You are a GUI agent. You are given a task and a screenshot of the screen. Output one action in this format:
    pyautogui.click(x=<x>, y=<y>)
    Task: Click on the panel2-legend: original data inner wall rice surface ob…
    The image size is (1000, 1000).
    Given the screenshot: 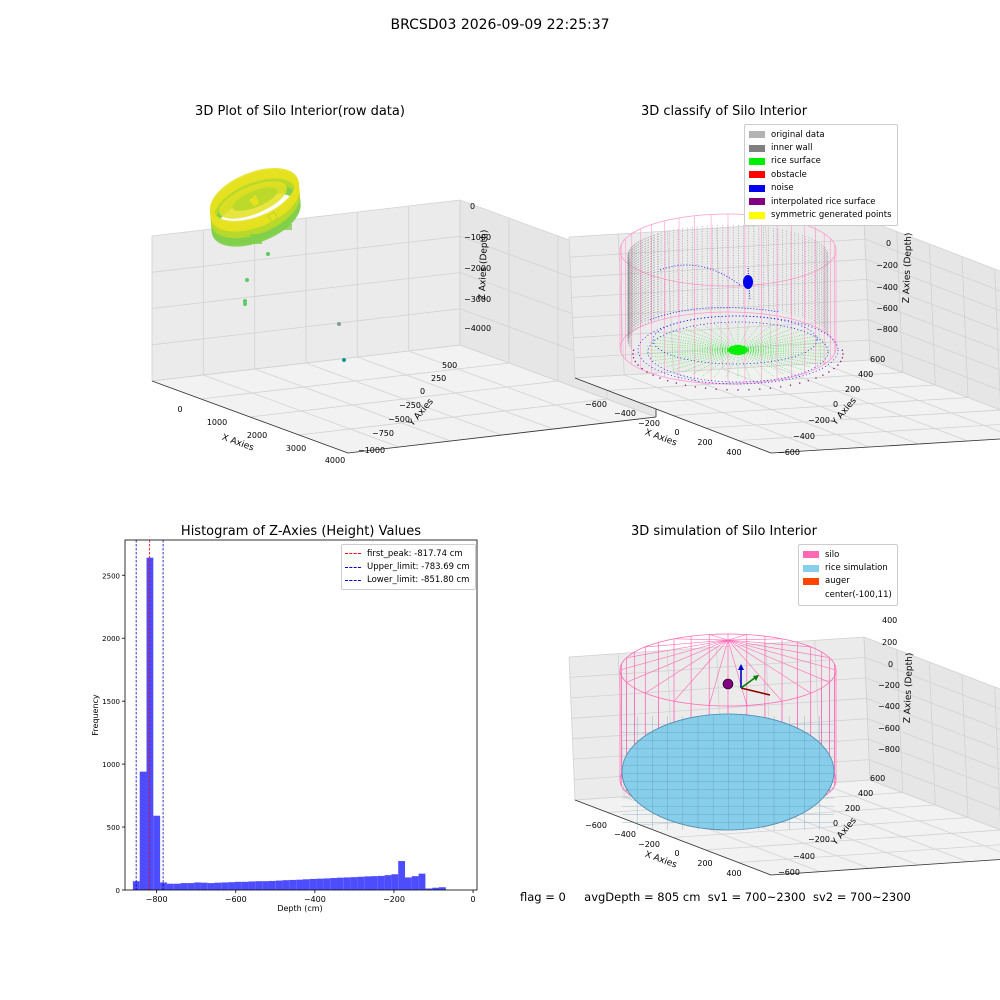 What is the action you would take?
    pyautogui.click(x=821, y=175)
    